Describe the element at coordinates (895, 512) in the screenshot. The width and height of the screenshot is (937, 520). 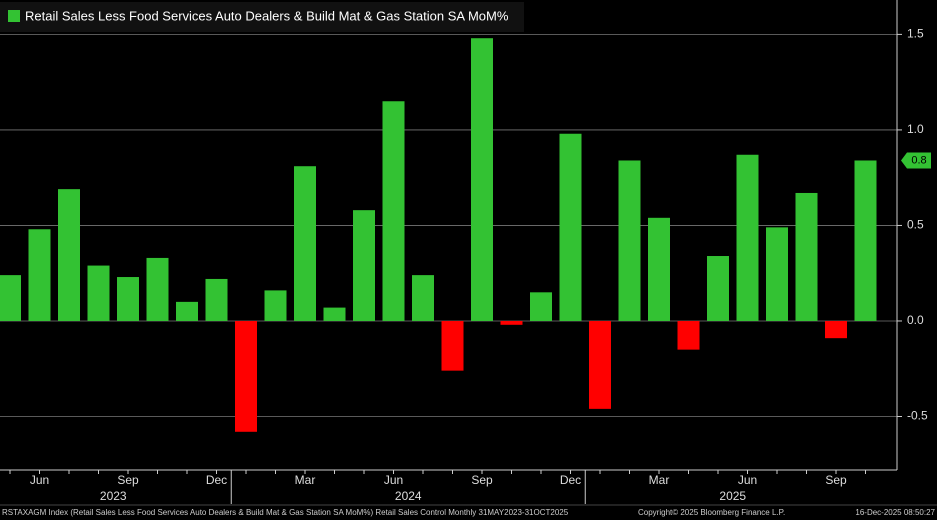
I see `footer-timestamp: 16-Dec-2025 08:50:27` at that location.